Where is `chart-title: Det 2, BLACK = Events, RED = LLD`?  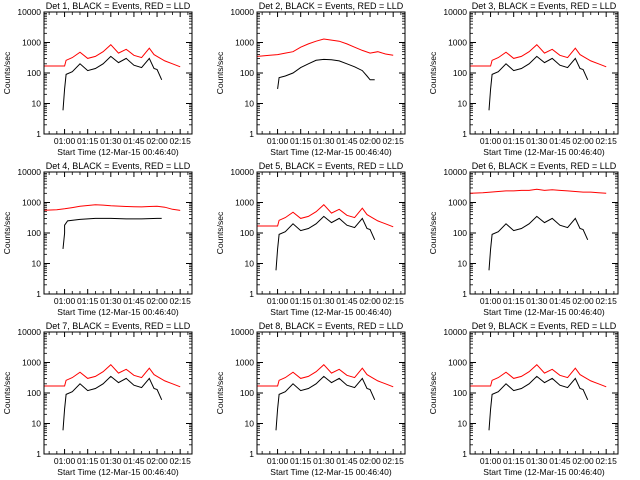 chart-title: Det 2, BLACK = Events, RED = LLD is located at coordinates (331, 6).